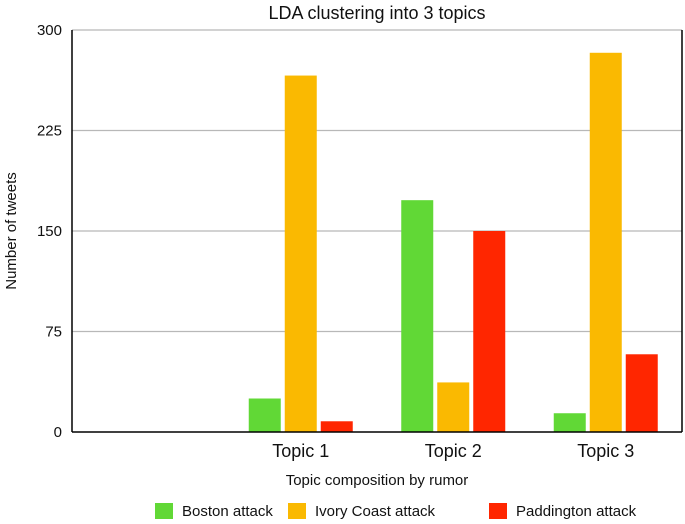 The width and height of the screenshot is (685, 524). What do you see at coordinates (376, 13) in the screenshot?
I see `chart-title: LDA clustering into 3 topics` at bounding box center [376, 13].